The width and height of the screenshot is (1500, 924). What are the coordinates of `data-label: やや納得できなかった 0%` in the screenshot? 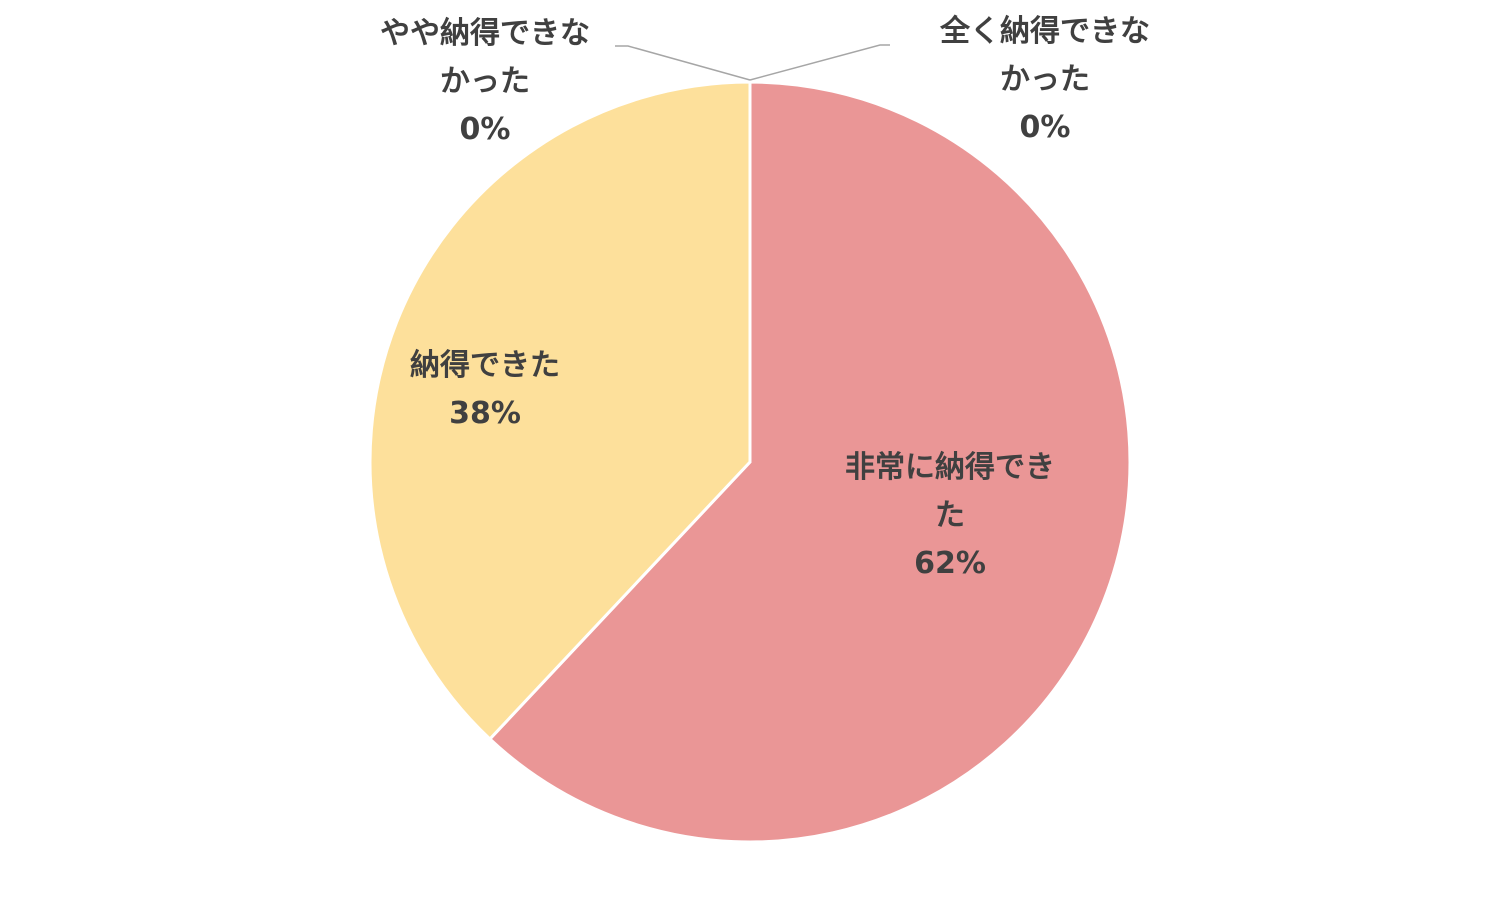 It's located at (485, 82).